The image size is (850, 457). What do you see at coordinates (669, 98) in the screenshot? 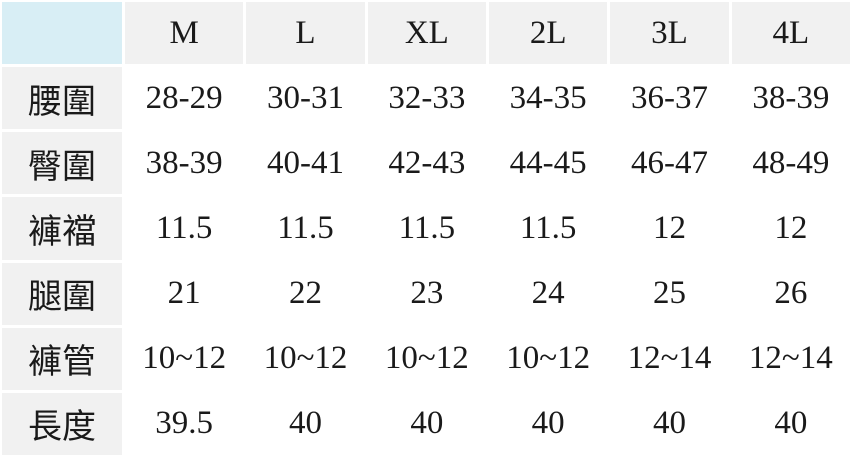
I see `data-cell: 36-37` at bounding box center [669, 98].